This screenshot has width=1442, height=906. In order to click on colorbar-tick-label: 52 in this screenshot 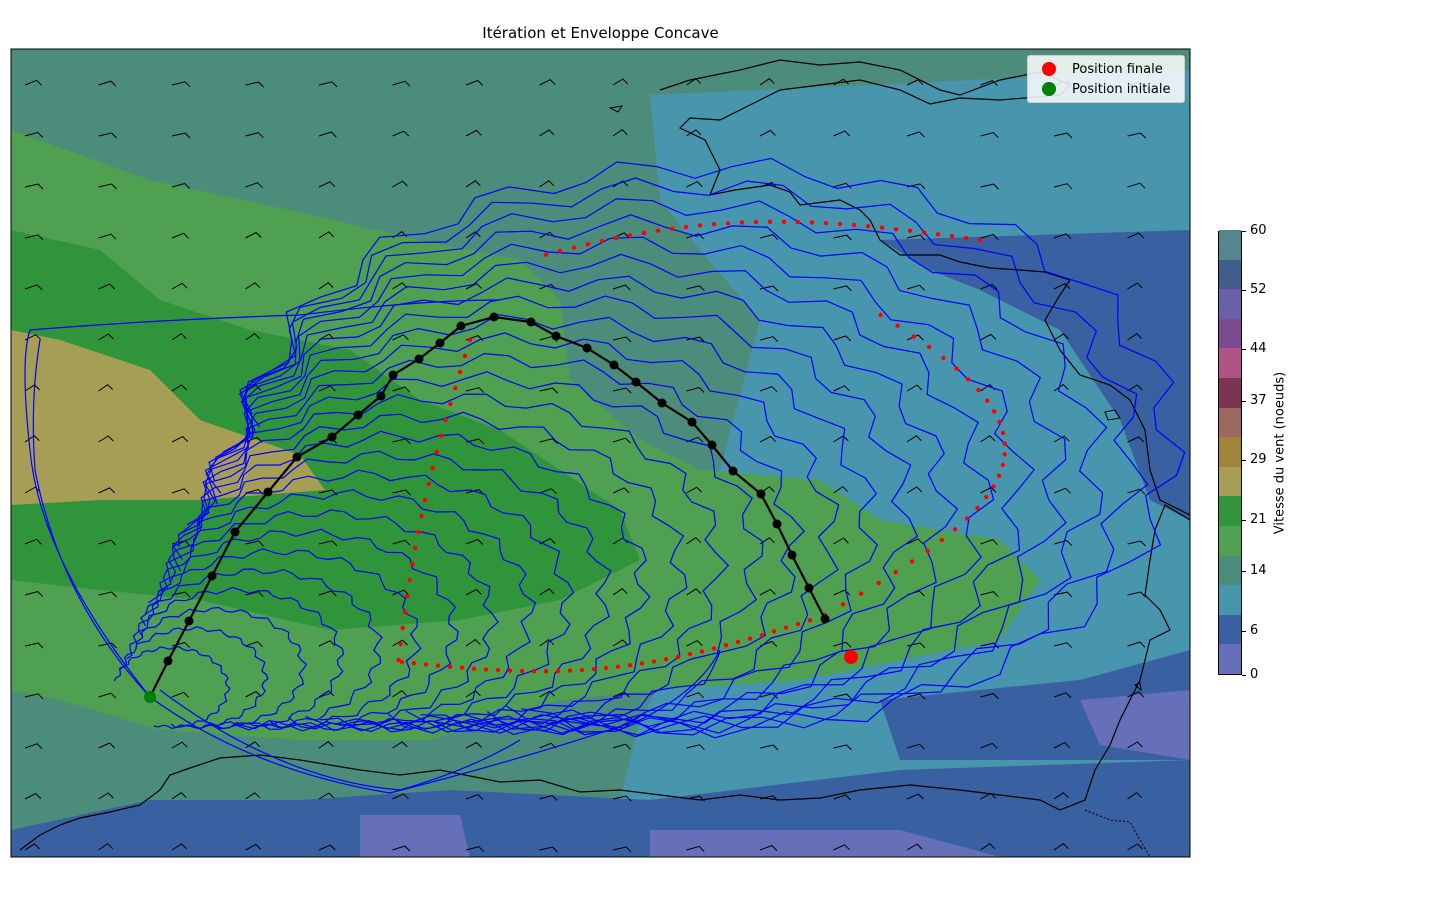, I will do `click(1258, 290)`.